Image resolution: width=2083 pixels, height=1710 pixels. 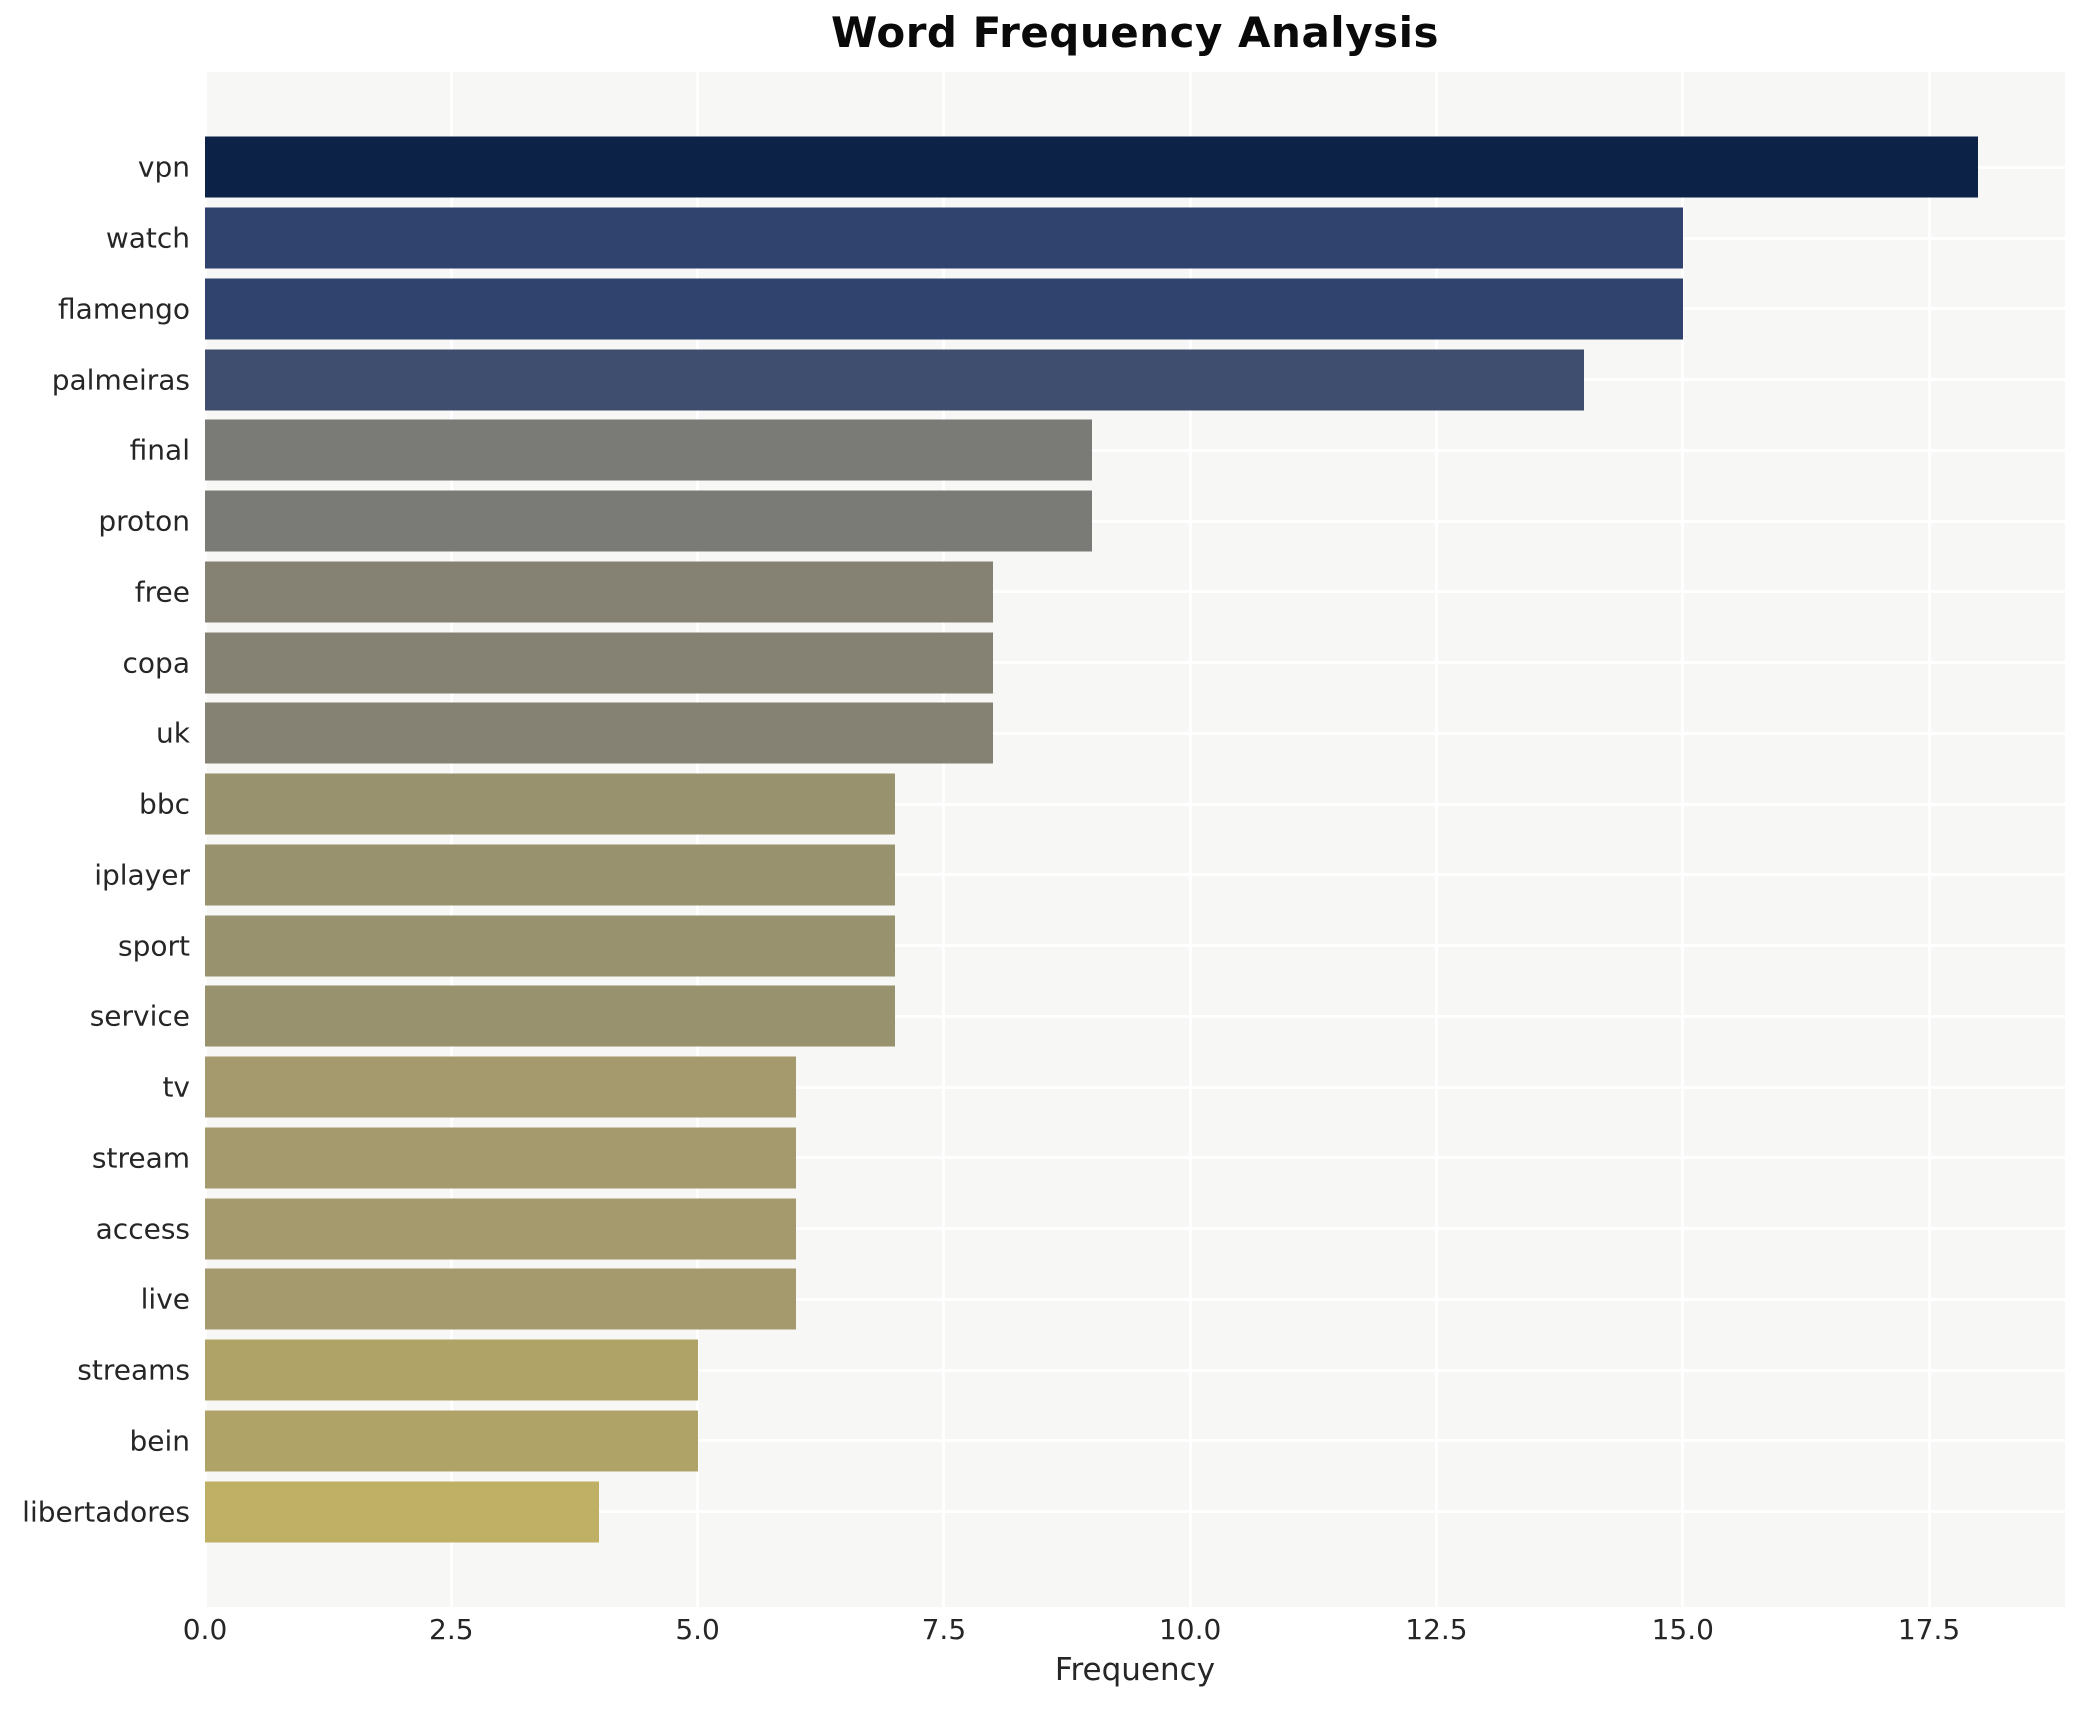 I want to click on bar-row: service, so click(x=1077, y=1016).